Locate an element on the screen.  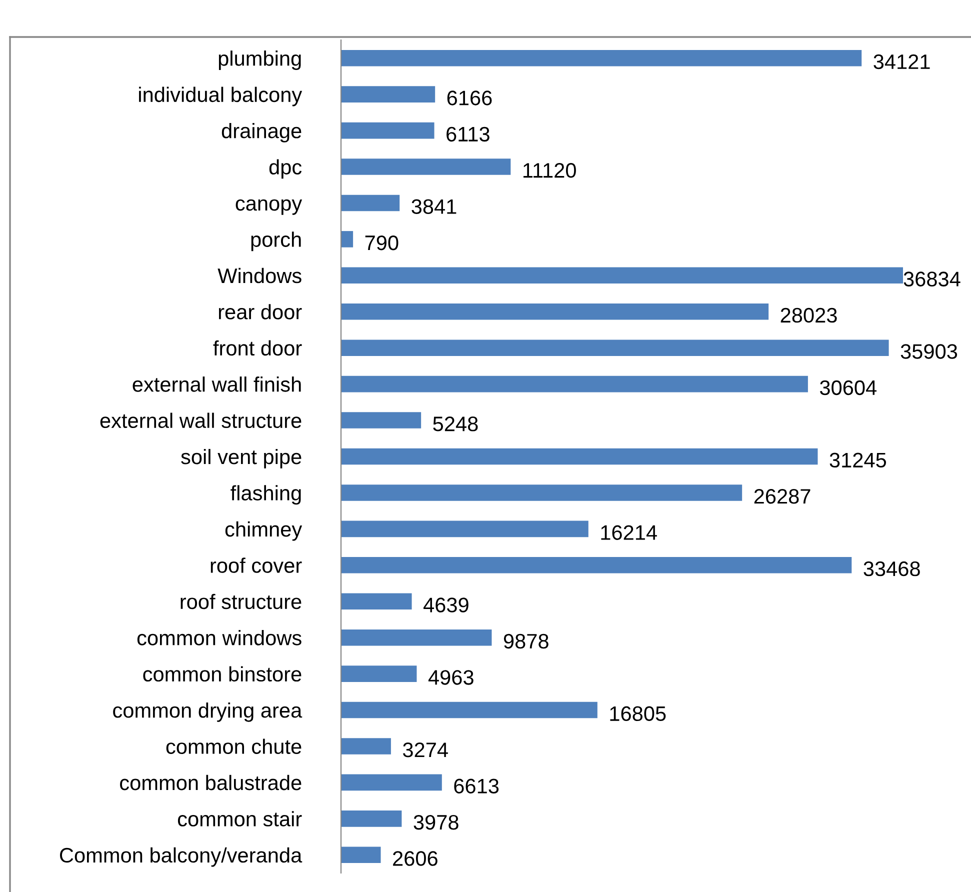
y-tick-label: chimney is located at coordinates (263, 531).